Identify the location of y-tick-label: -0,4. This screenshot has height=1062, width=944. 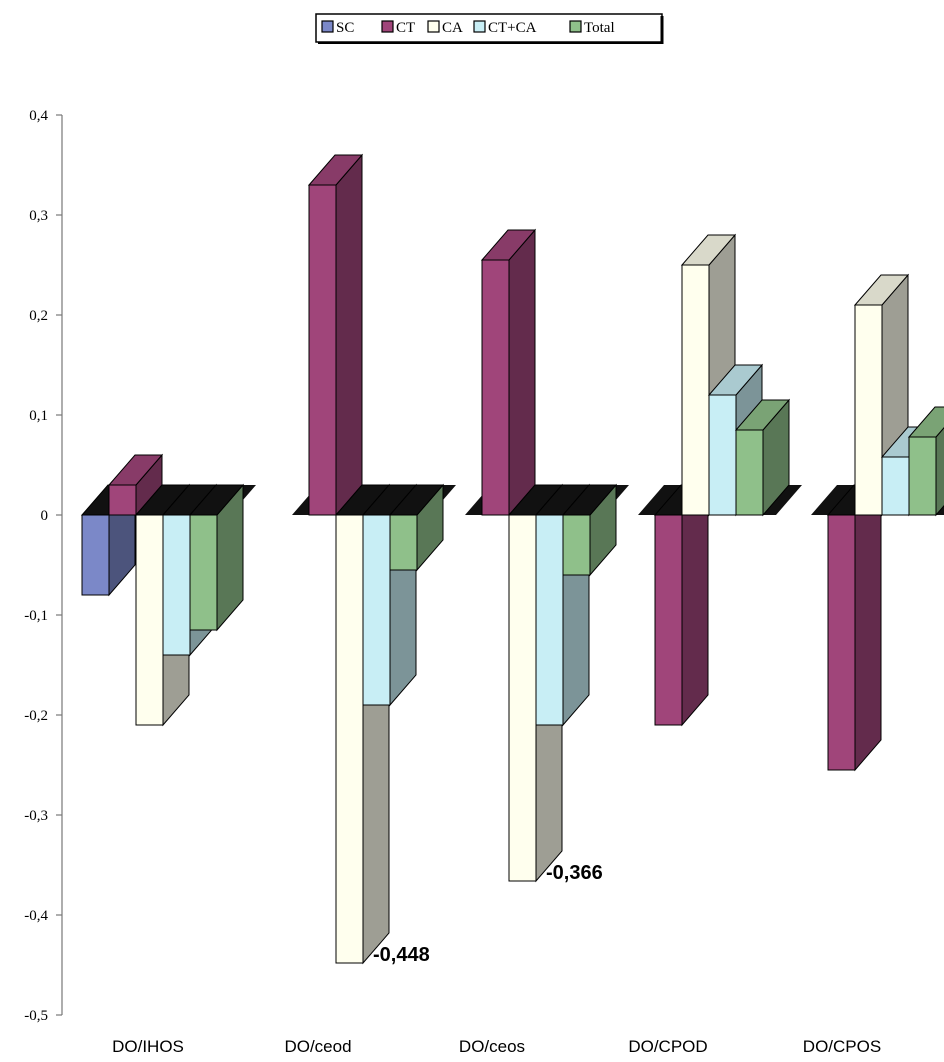
(36, 916).